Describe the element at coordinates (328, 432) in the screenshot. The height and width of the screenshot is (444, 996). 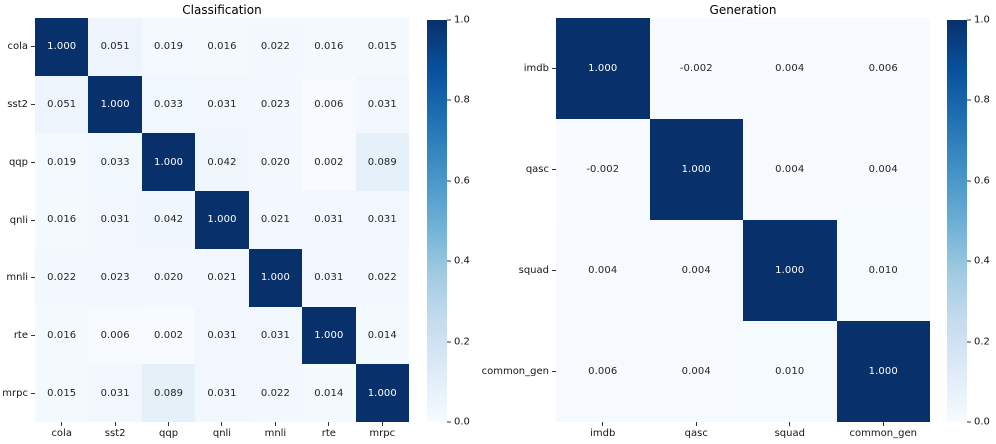
I see `x-tick-label: rte` at that location.